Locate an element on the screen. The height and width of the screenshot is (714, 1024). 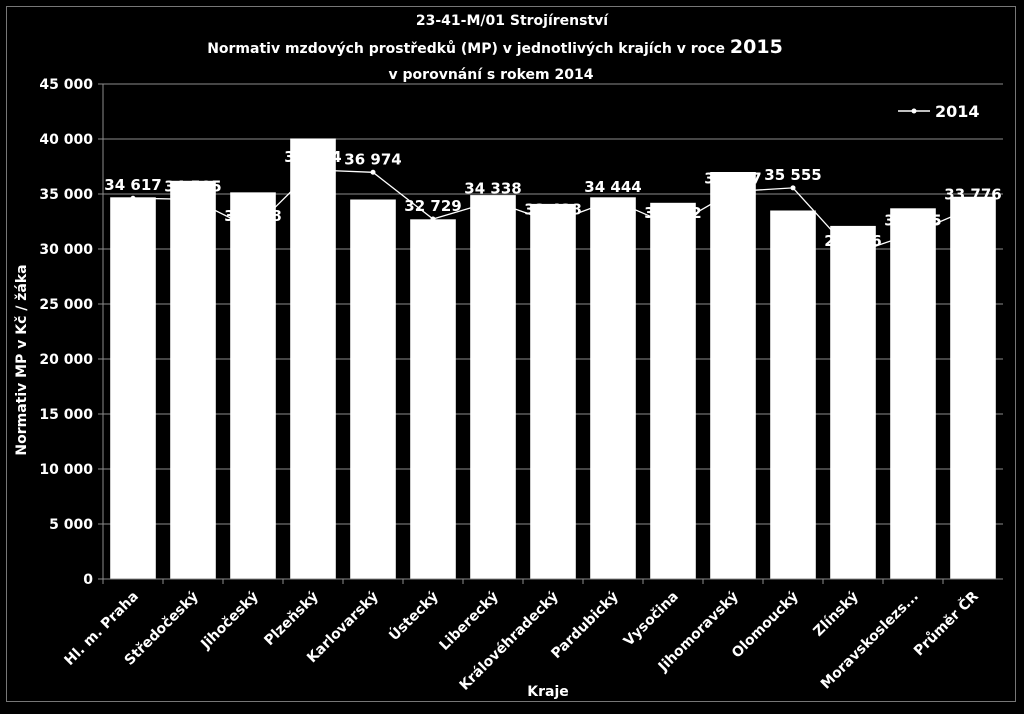
x-axis-label: Kraje is located at coordinates (548, 692).